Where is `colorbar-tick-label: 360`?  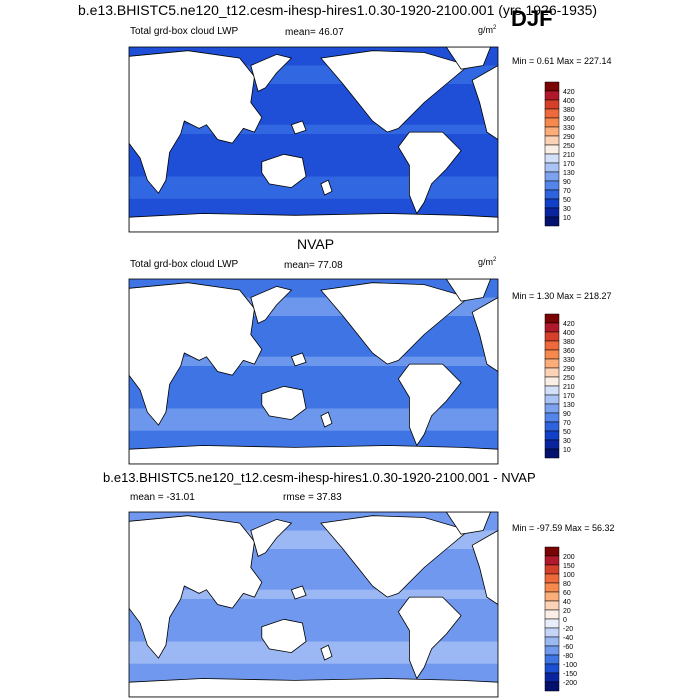
colorbar-tick-label: 360 is located at coordinates (569, 119).